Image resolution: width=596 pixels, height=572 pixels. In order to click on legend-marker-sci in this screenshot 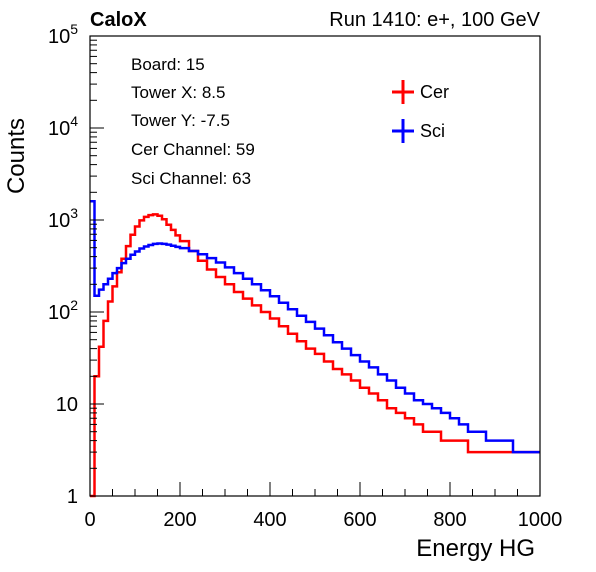, I will do `click(403, 131)`.